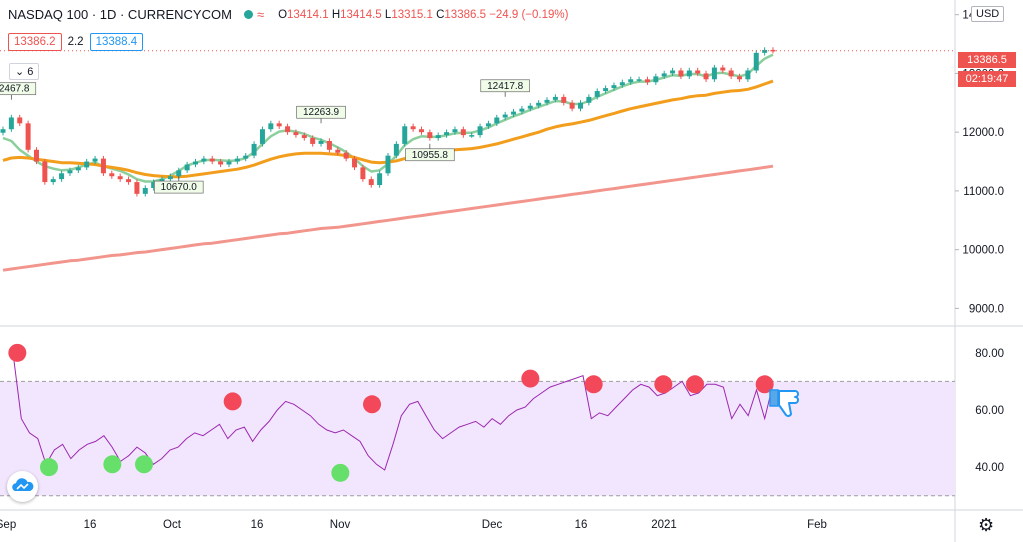 The height and width of the screenshot is (542, 1023). Describe the element at coordinates (987, 14) in the screenshot. I see `currency-button: USD` at that location.